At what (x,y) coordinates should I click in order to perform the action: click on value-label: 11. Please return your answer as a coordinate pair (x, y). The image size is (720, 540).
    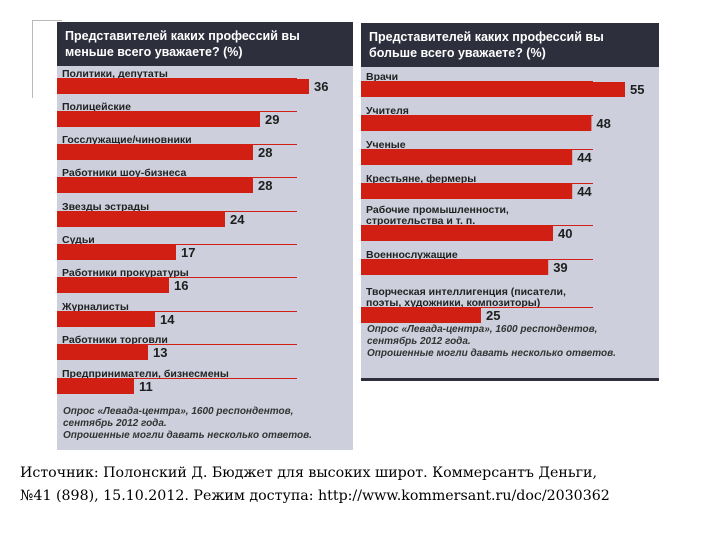
    Looking at the image, I should click on (146, 386).